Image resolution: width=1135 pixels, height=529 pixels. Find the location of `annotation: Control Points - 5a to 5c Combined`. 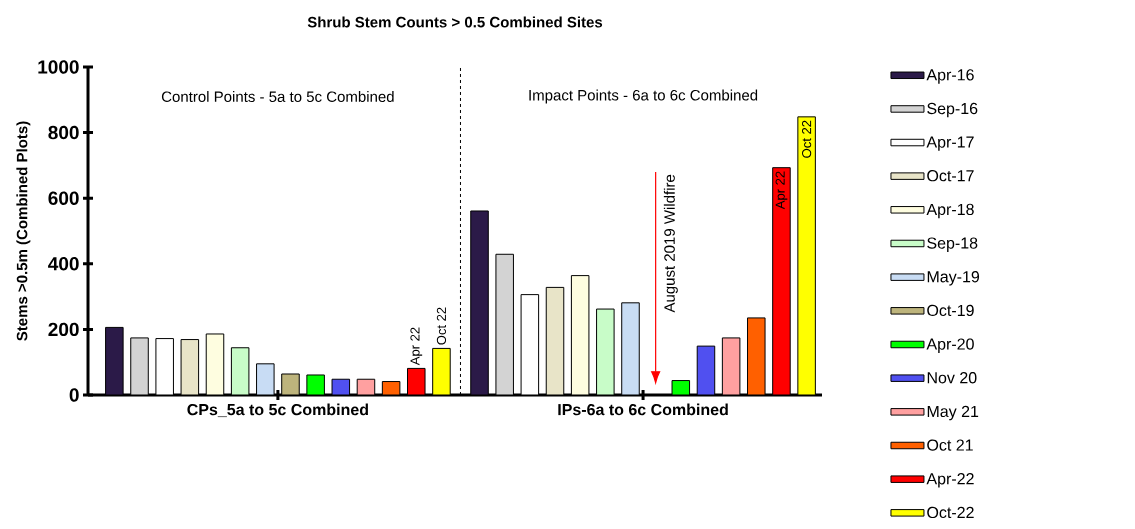

annotation: Control Points - 5a to 5c Combined is located at coordinates (277, 97).